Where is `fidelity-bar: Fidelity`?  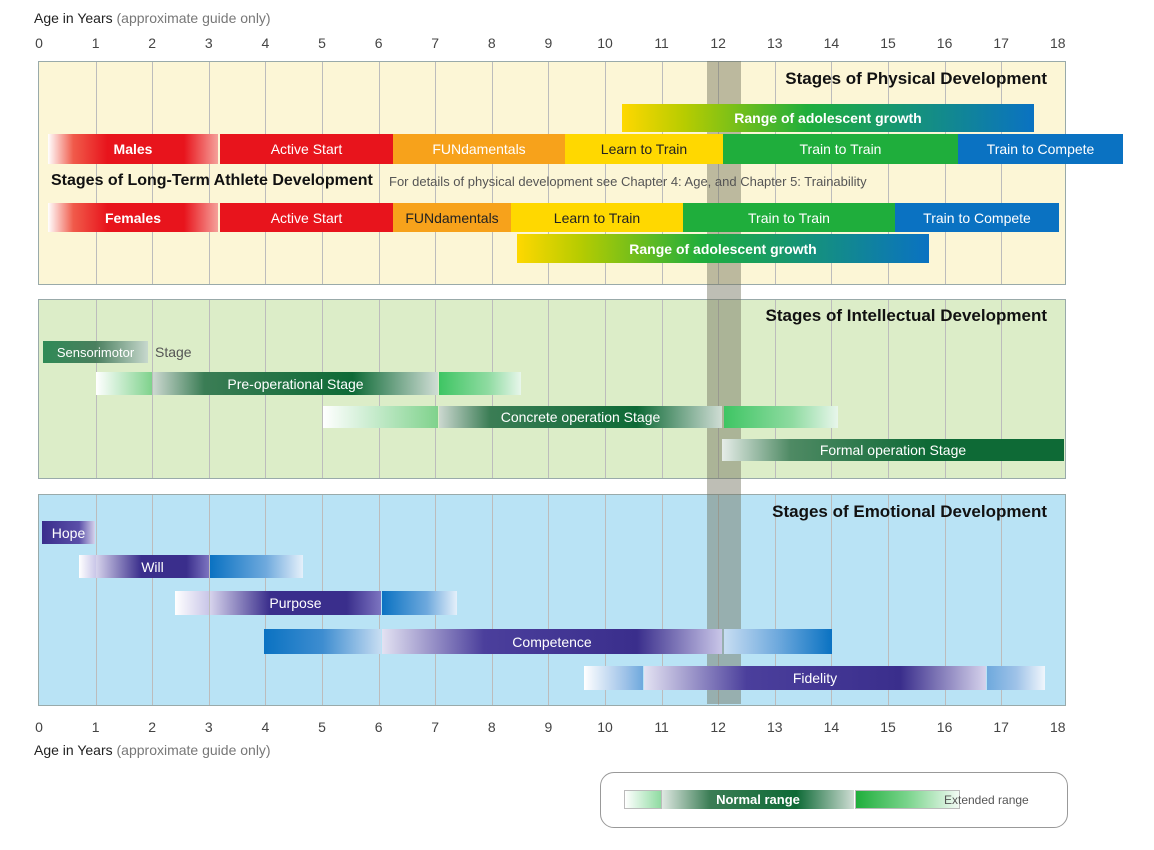 fidelity-bar: Fidelity is located at coordinates (815, 678).